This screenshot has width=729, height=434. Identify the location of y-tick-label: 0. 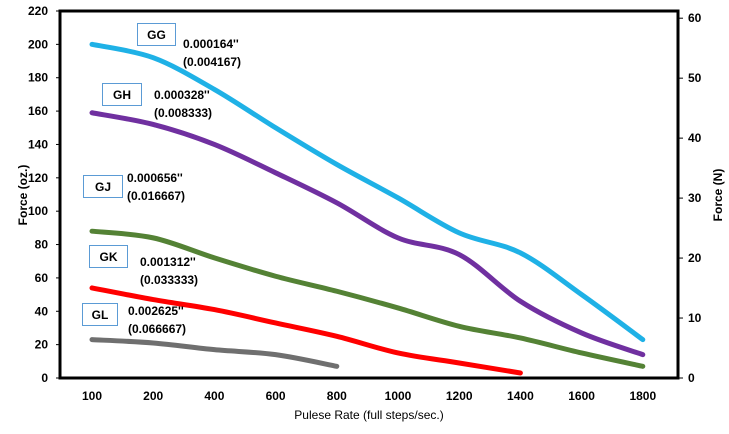
(44, 378).